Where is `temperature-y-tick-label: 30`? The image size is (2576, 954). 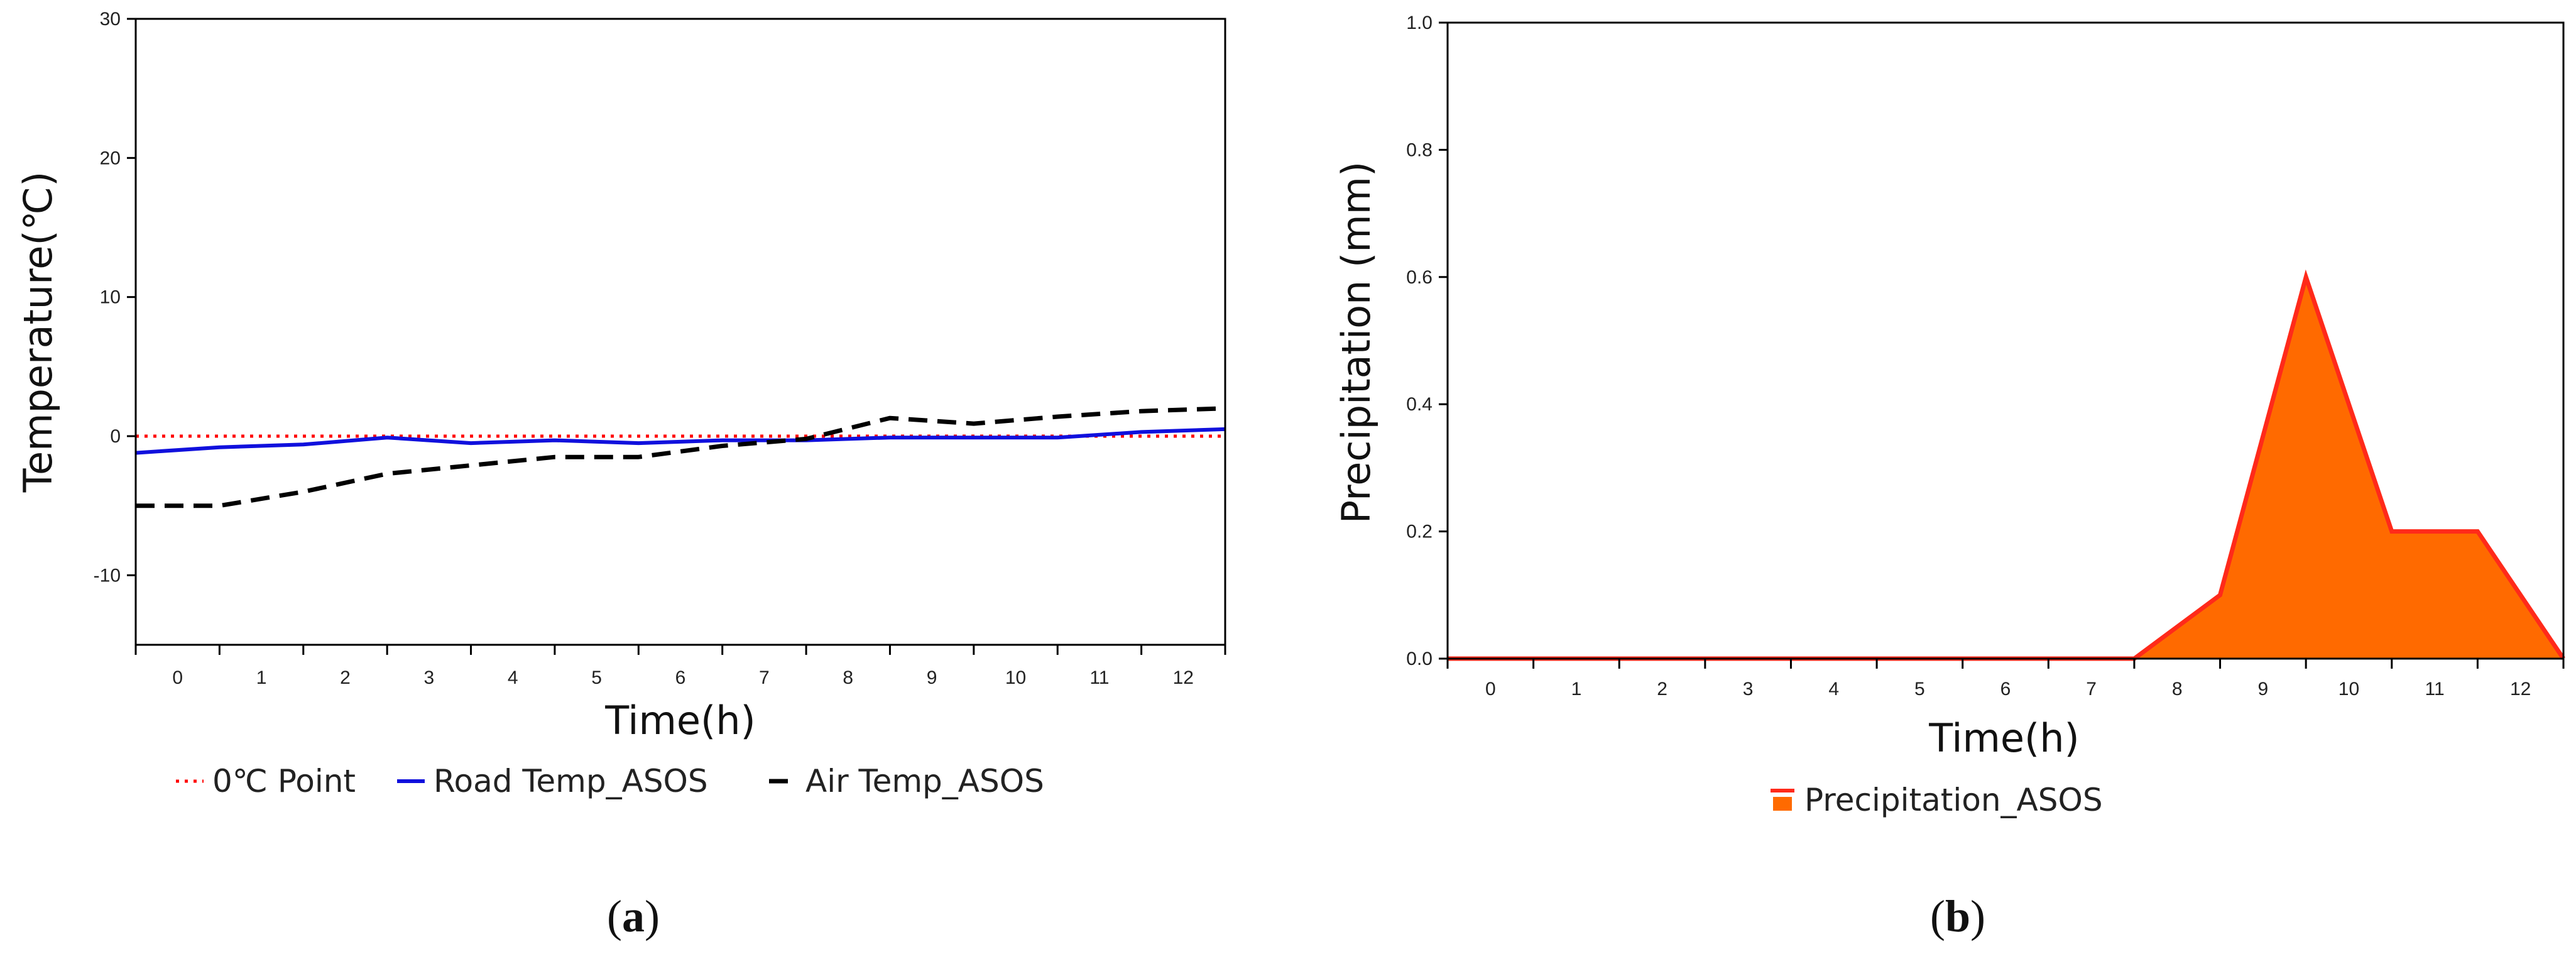
temperature-y-tick-label: 30 is located at coordinates (110, 20).